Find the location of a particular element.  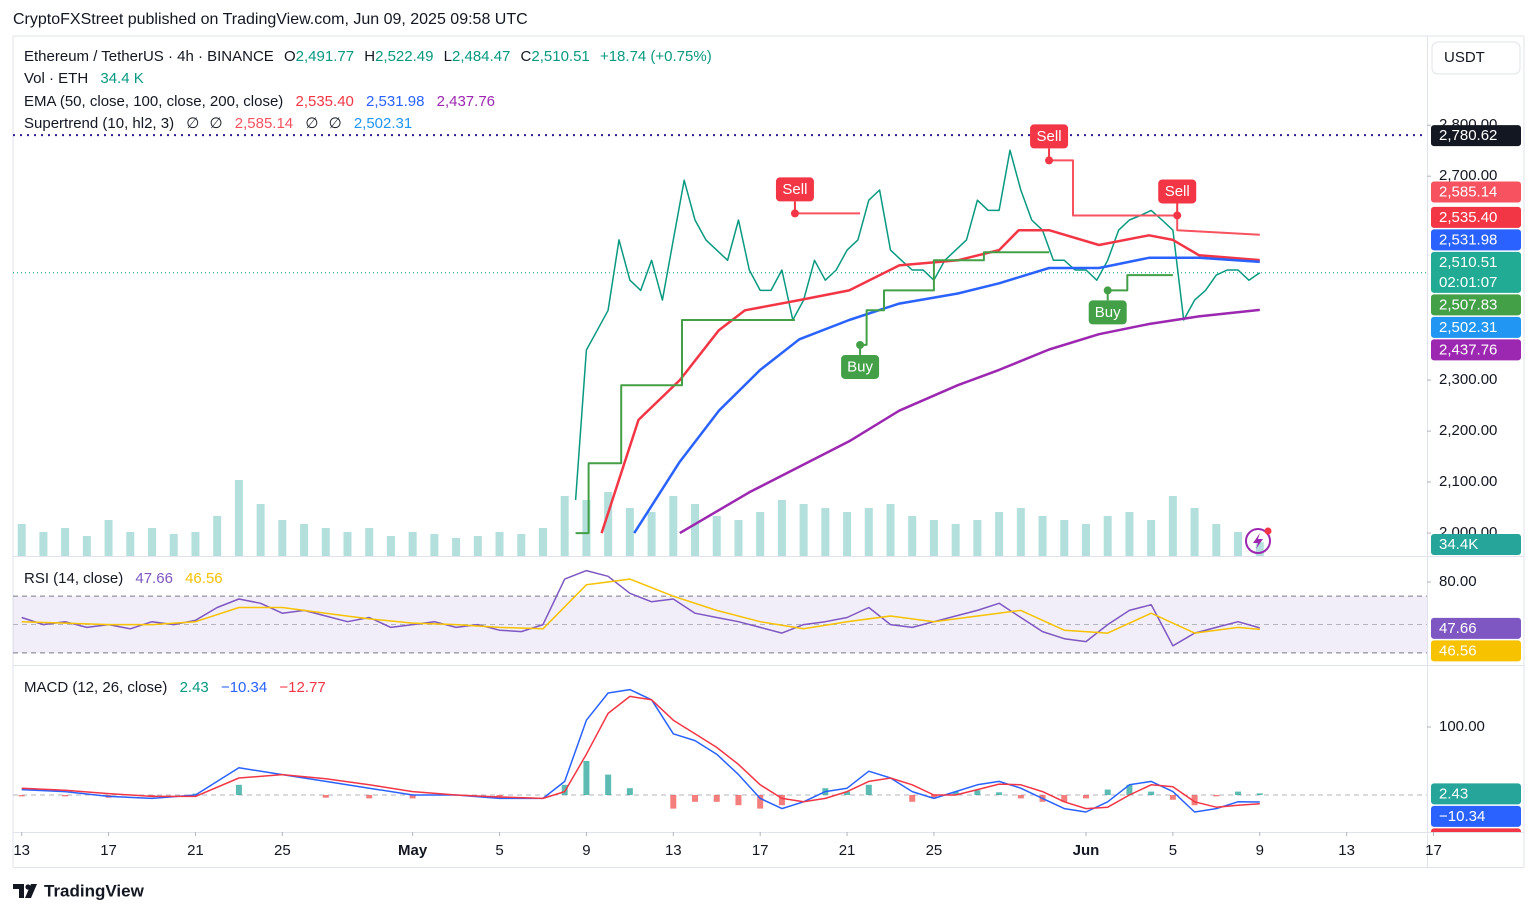

volume-value: 34.4 K is located at coordinates (121, 78).